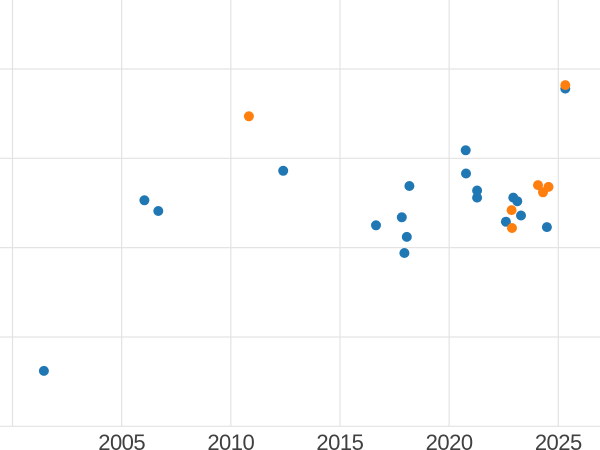  What do you see at coordinates (122, 440) in the screenshot?
I see `x-tick-label-2005: 2005` at bounding box center [122, 440].